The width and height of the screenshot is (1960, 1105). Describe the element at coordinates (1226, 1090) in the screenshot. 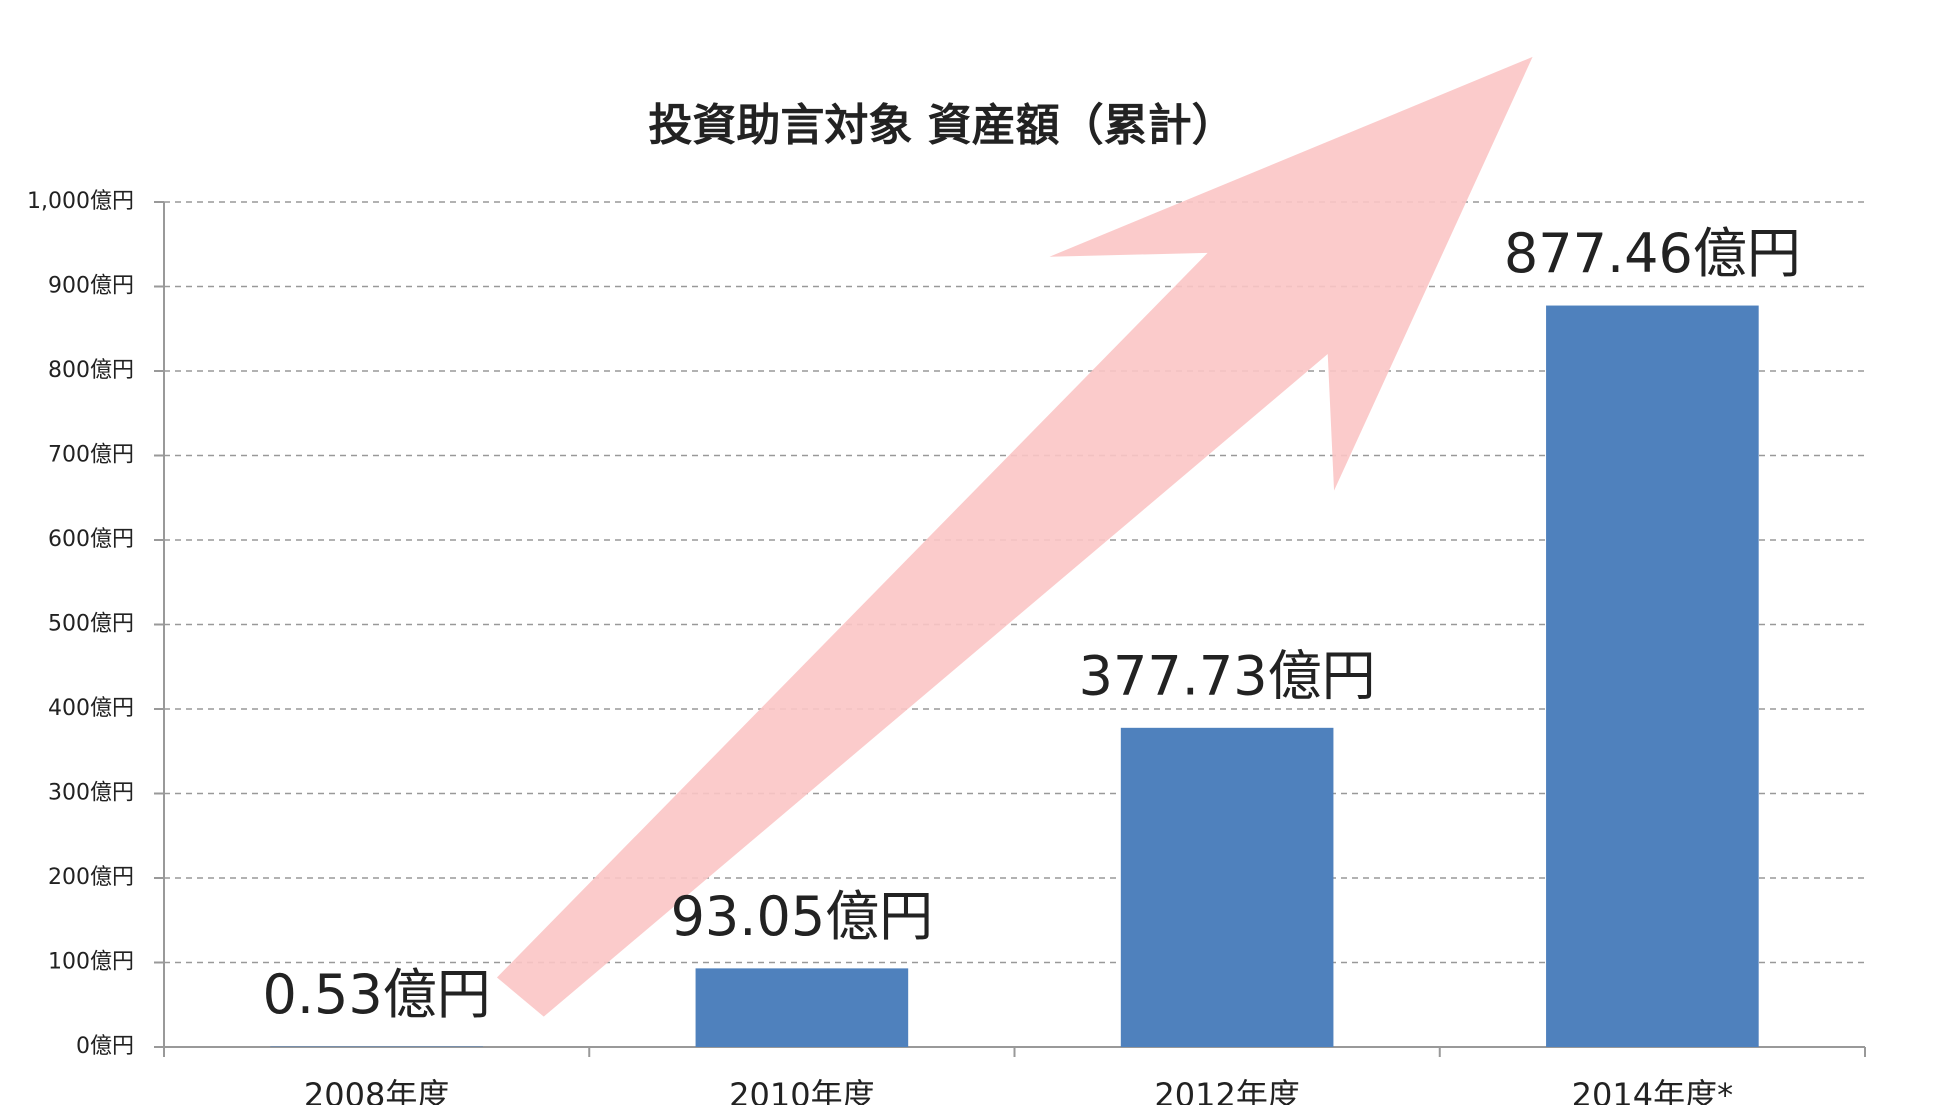

I see `x-tick-label: 2012年度` at that location.